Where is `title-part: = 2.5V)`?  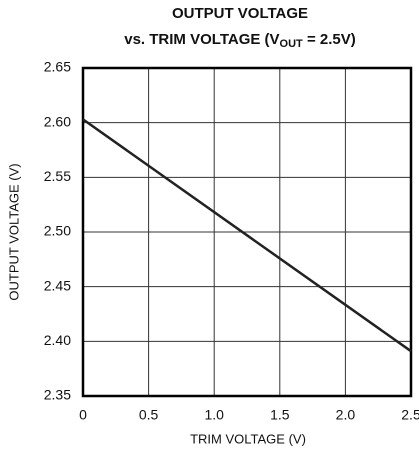 title-part: = 2.5V) is located at coordinates (329, 39).